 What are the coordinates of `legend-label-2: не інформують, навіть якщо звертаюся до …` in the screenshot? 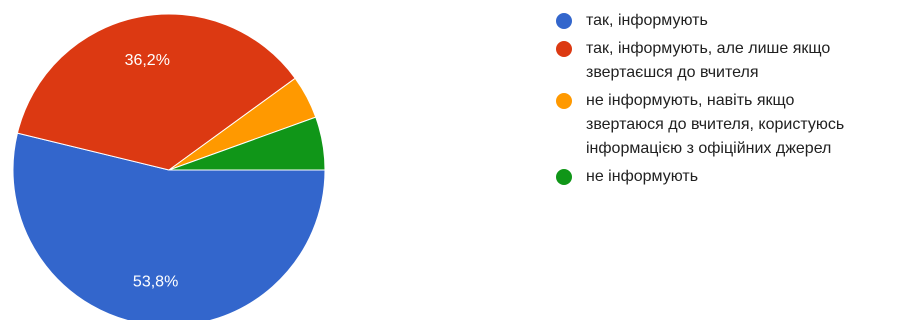 It's located at (715, 125).